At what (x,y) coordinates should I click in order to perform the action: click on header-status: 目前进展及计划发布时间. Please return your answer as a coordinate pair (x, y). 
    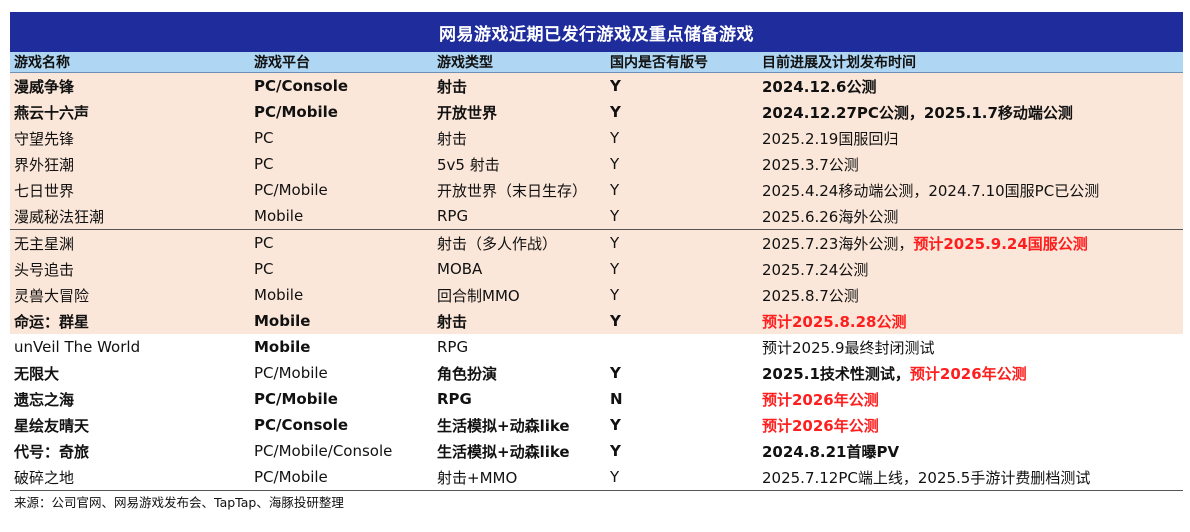
    Looking at the image, I should click on (839, 63).